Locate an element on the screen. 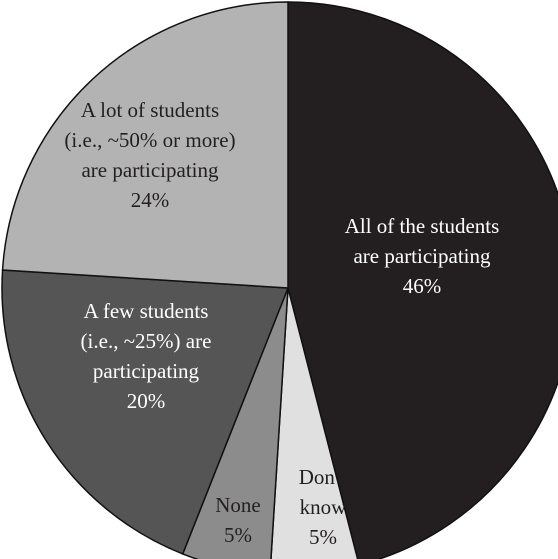  slice-label-2: None 5% is located at coordinates (238, 520).